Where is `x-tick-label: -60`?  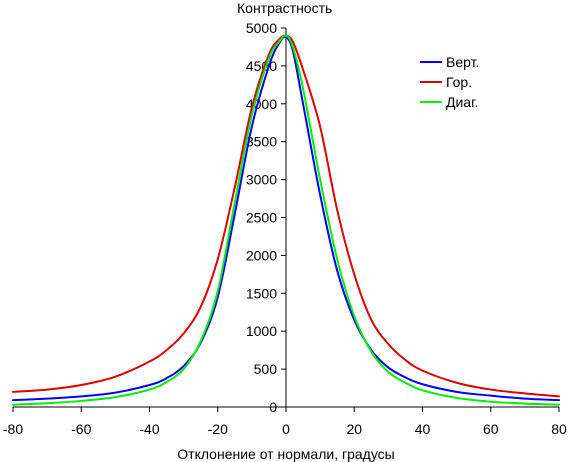 x-tick-label: -60 is located at coordinates (81, 429).